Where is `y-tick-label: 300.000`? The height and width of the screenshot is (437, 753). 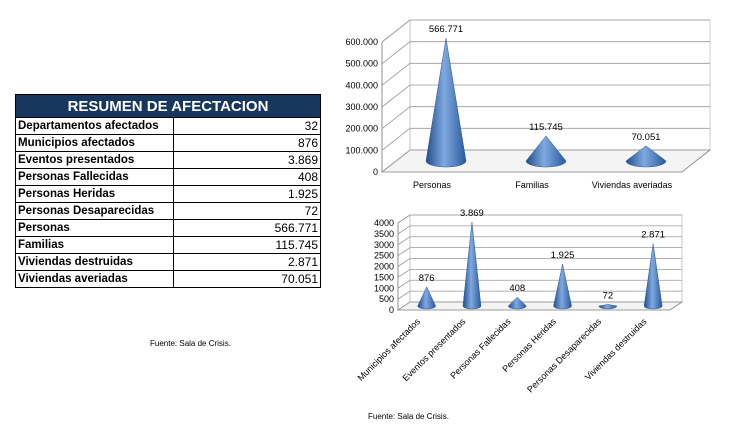
y-tick-label: 300.000 is located at coordinates (361, 107).